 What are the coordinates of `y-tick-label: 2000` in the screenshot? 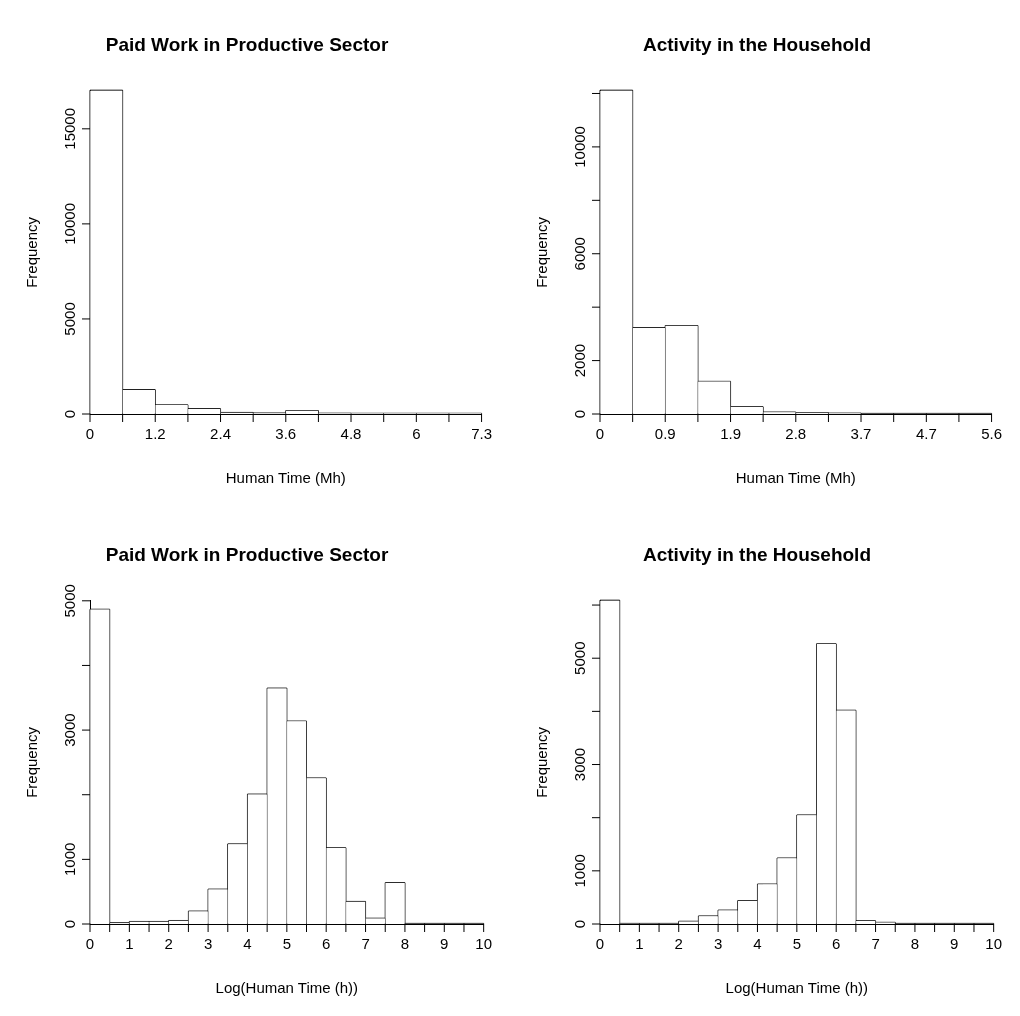 It's located at (579, 360).